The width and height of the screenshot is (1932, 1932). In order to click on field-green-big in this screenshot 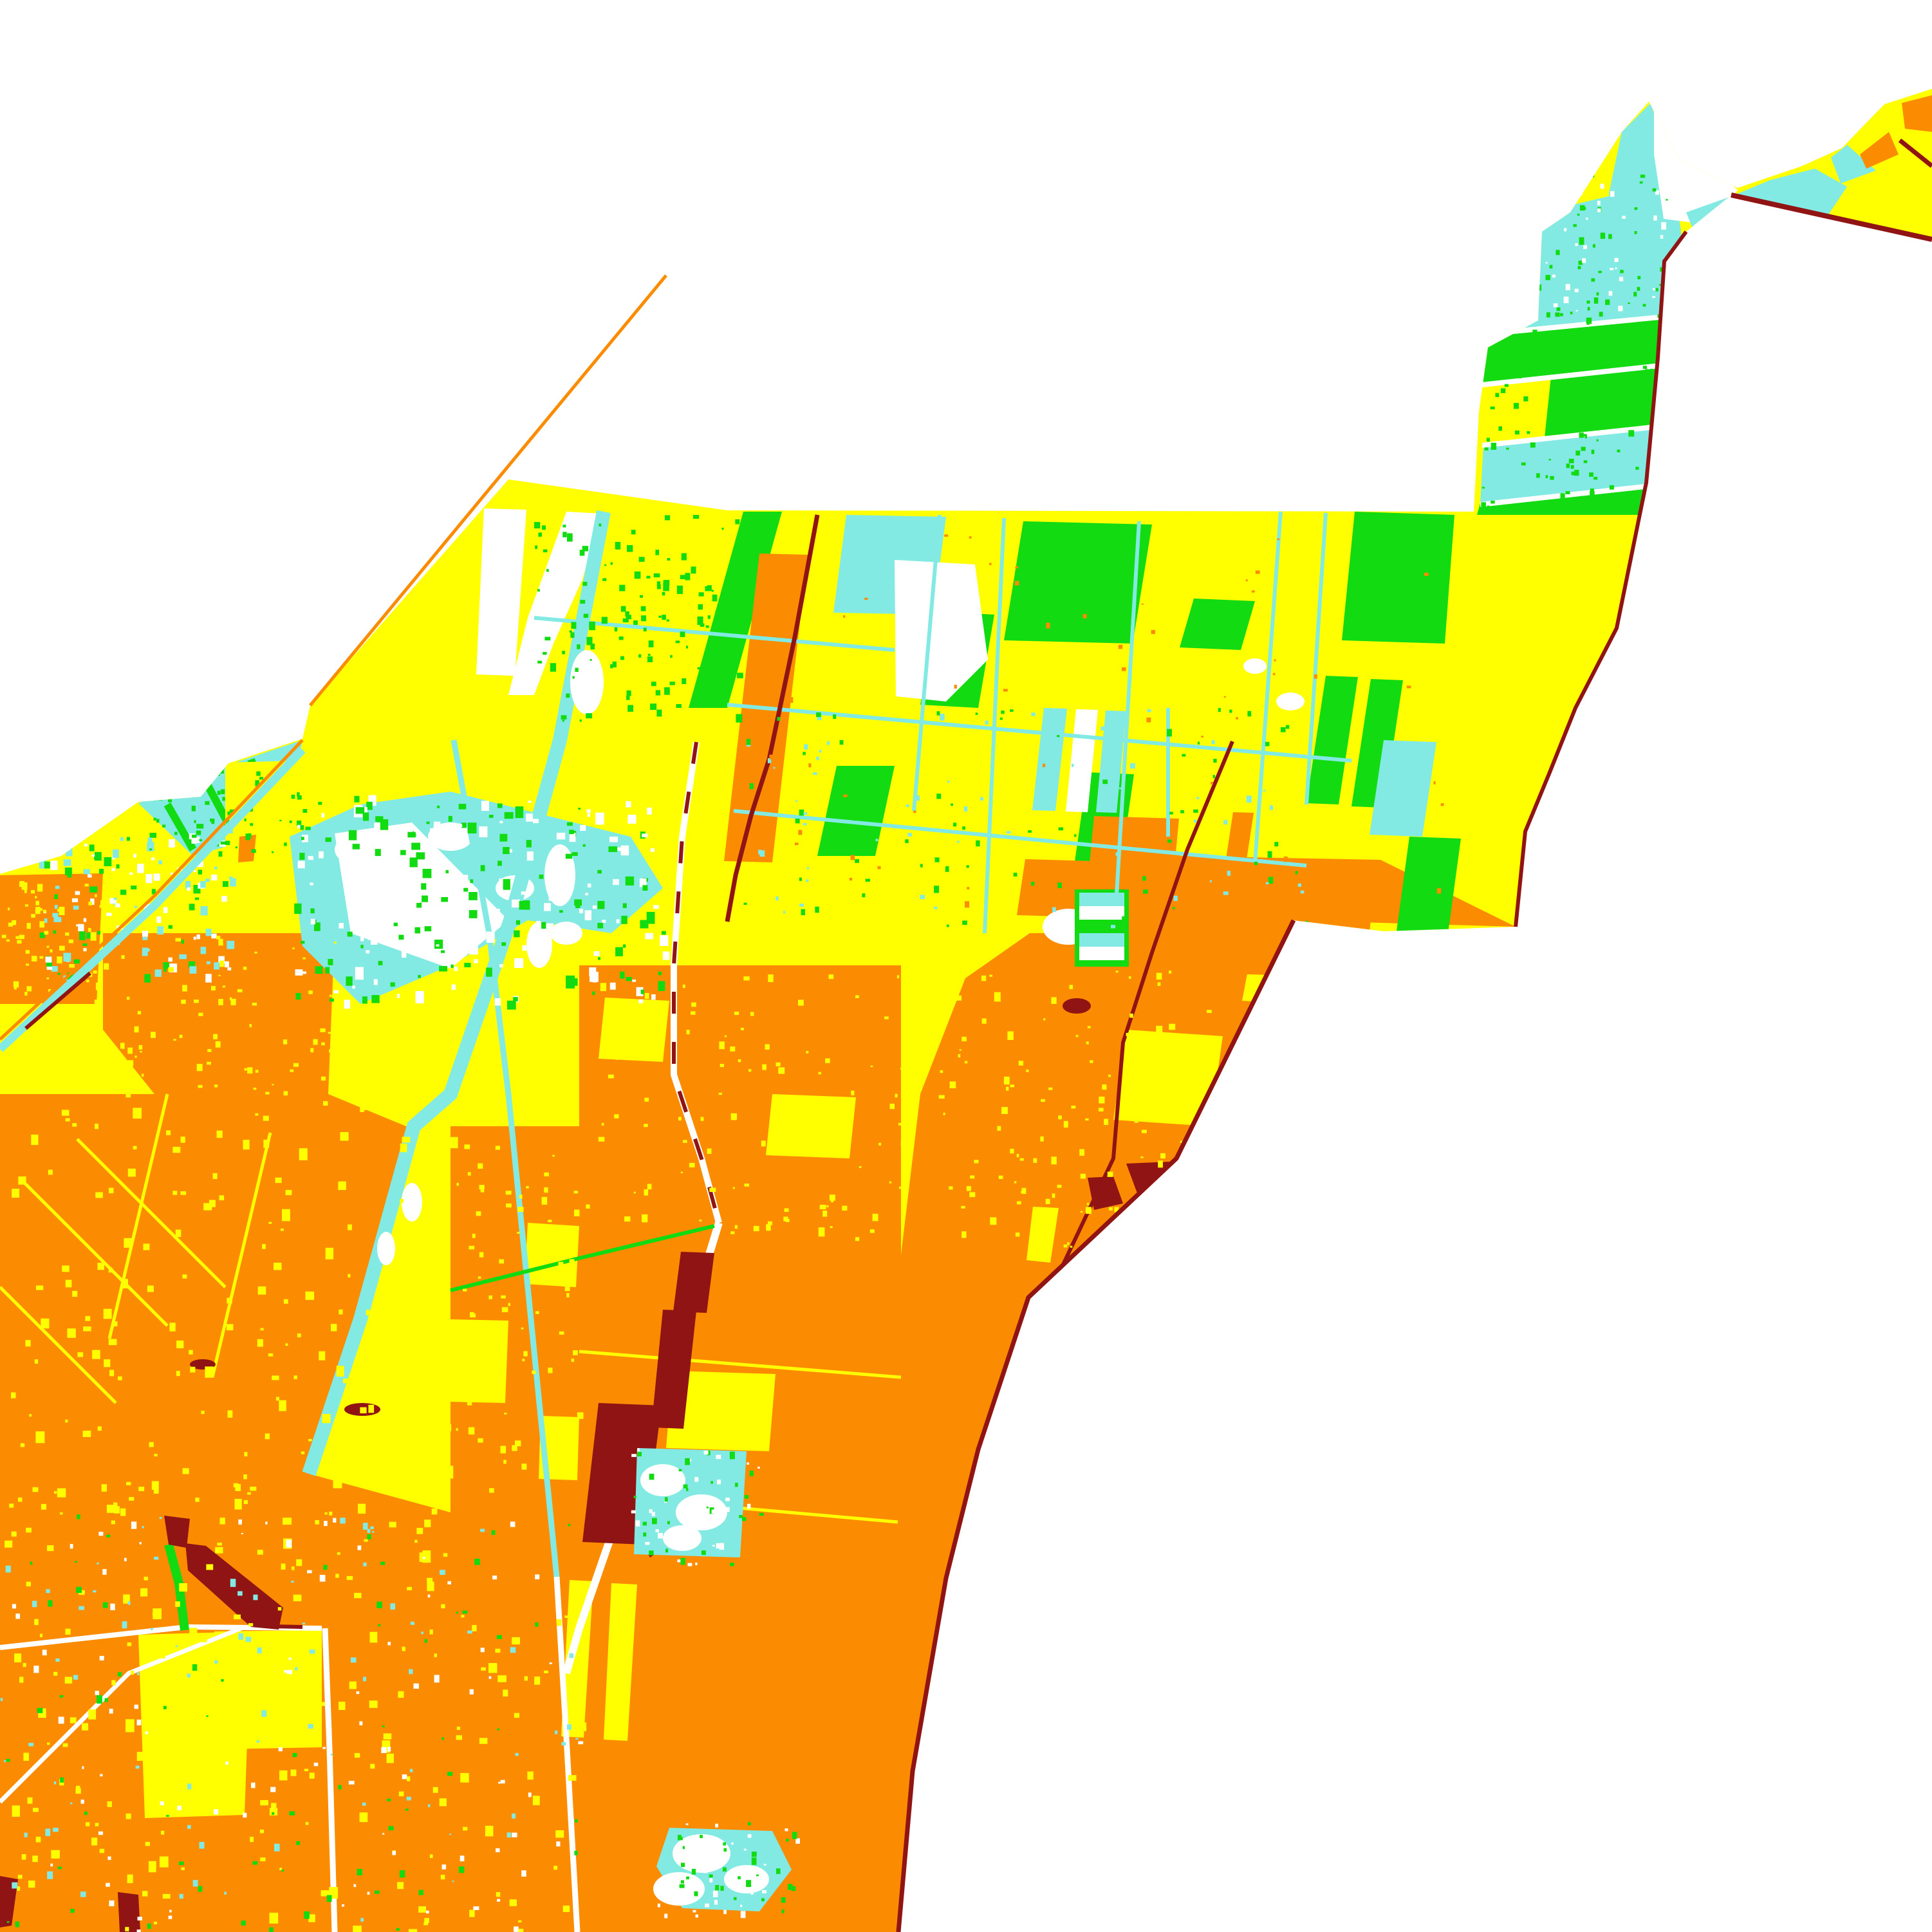, I will do `click(1078, 582)`.